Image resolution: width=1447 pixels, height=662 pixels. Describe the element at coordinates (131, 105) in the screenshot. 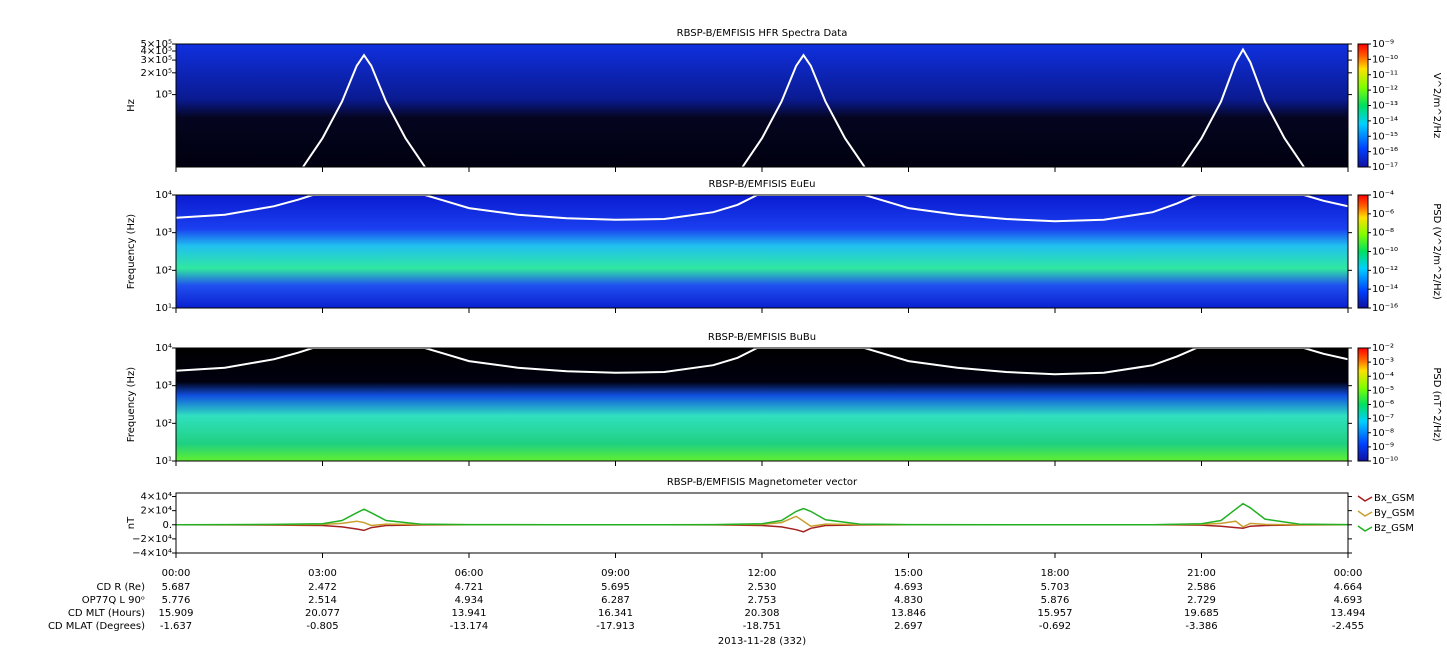

I see `y-axis-label: Hz` at that location.